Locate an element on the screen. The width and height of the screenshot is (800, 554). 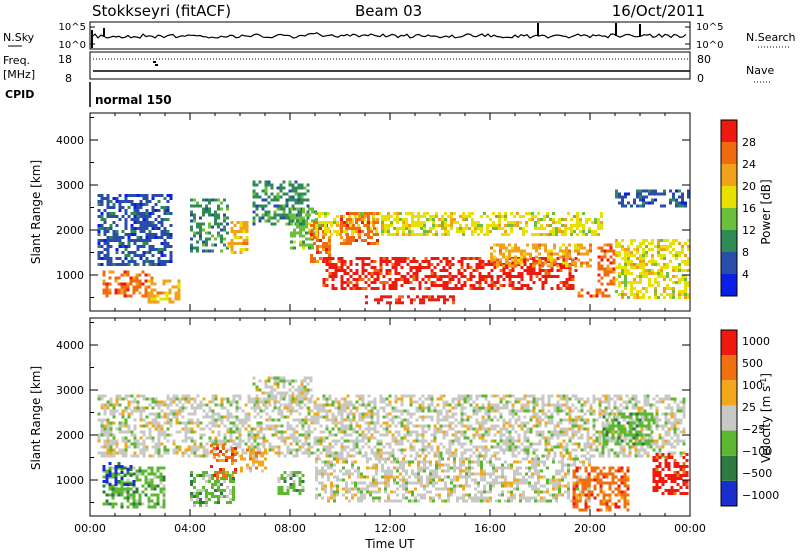
x-tick-label: 12:00 is located at coordinates (390, 528).